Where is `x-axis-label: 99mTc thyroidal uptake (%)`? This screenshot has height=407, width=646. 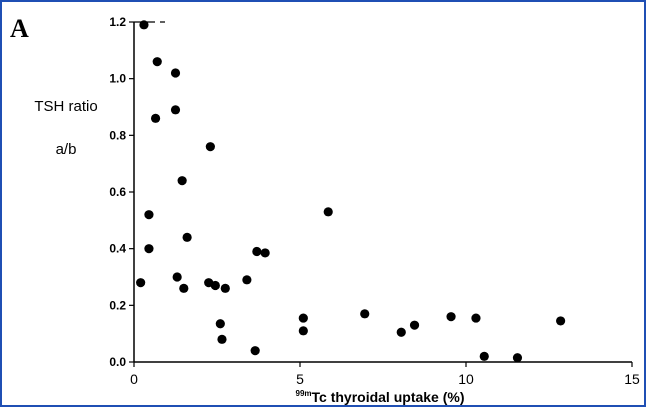
x-axis-label: 99mTc thyroidal uptake (%) is located at coordinates (380, 397).